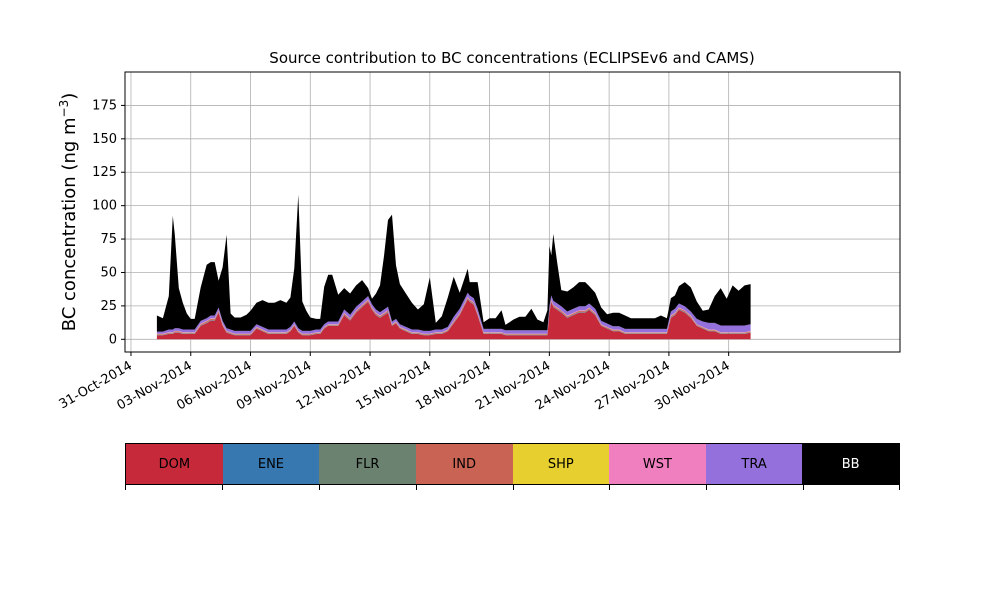  I want to click on area-tra, so click(453, 313).